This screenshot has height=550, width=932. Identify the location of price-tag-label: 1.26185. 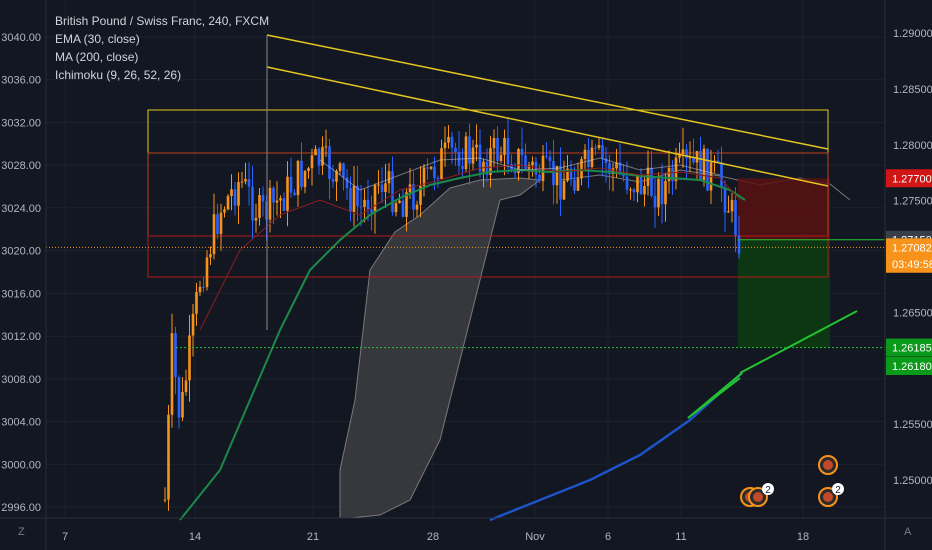
(912, 349).